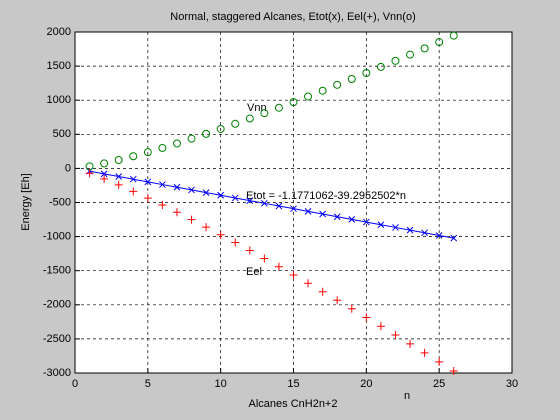 The height and width of the screenshot is (420, 560). Describe the element at coordinates (75, 384) in the screenshot. I see `x-tick-label: 0` at that location.